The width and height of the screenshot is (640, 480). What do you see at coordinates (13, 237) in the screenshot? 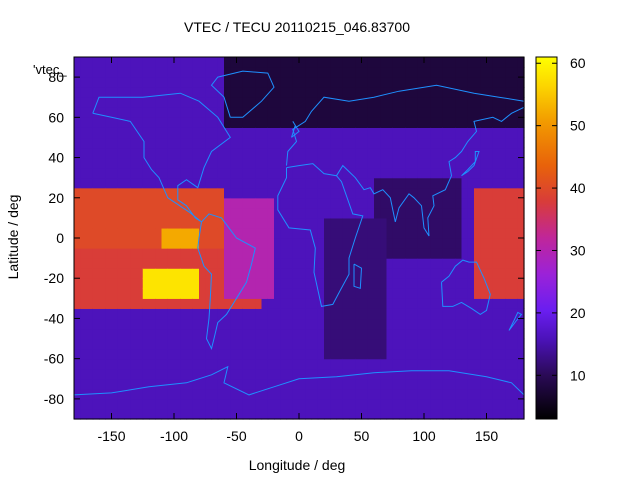
I see `y-axis-label: Latitude / deg` at bounding box center [13, 237].